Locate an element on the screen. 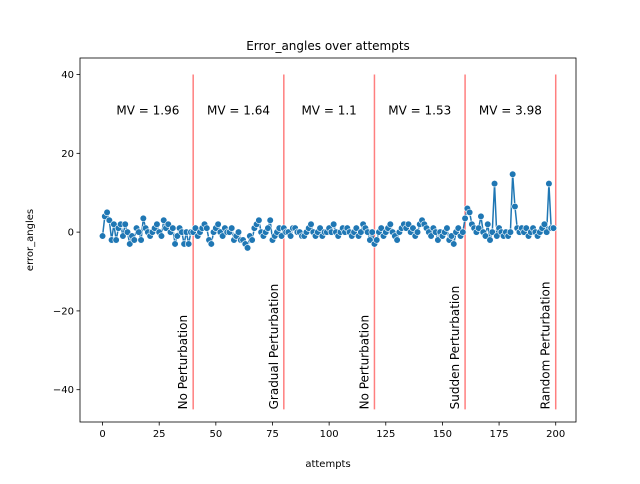  x-tick-label: 175 is located at coordinates (499, 434).